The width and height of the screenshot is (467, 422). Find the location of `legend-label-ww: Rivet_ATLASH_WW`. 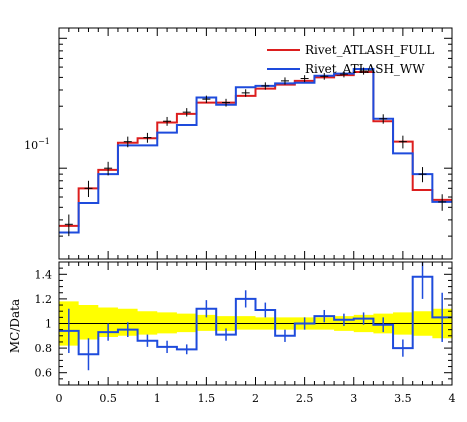

legend-label-ww: Rivet_ATLASH_WW is located at coordinates (365, 69).